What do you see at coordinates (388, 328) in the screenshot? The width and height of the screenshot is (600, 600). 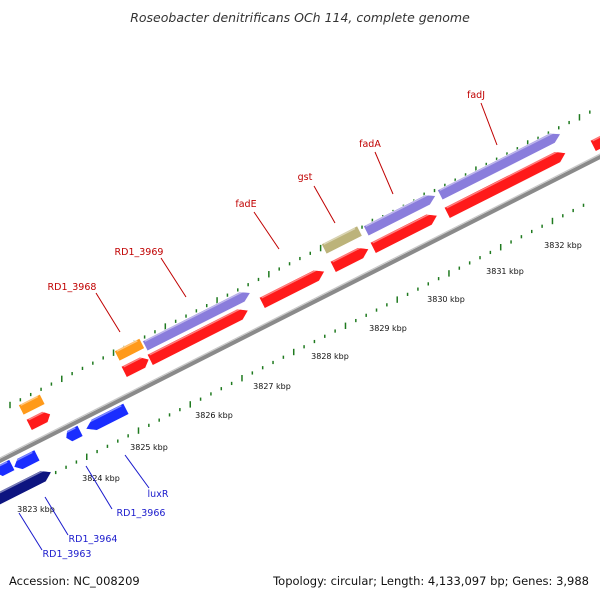 I see `tick-label: 3829 kbp` at bounding box center [388, 328].